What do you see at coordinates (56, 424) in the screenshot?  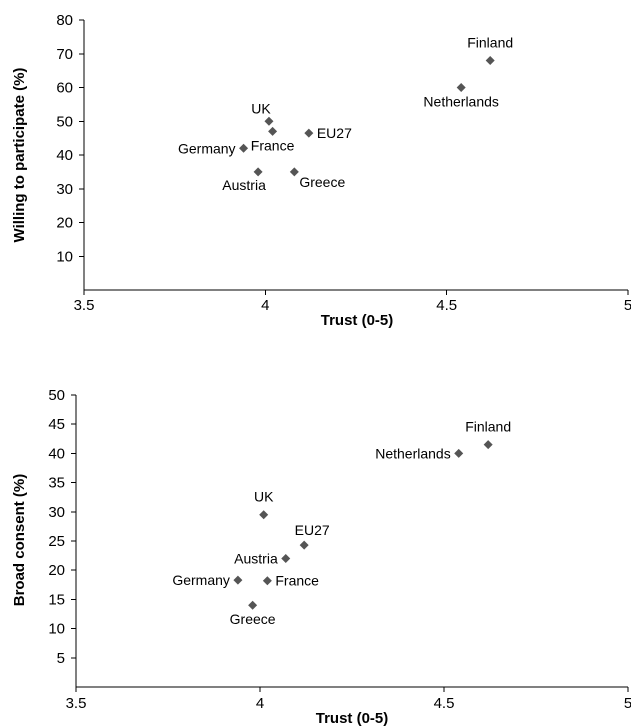 I see `y-tick-label: 45` at bounding box center [56, 424].